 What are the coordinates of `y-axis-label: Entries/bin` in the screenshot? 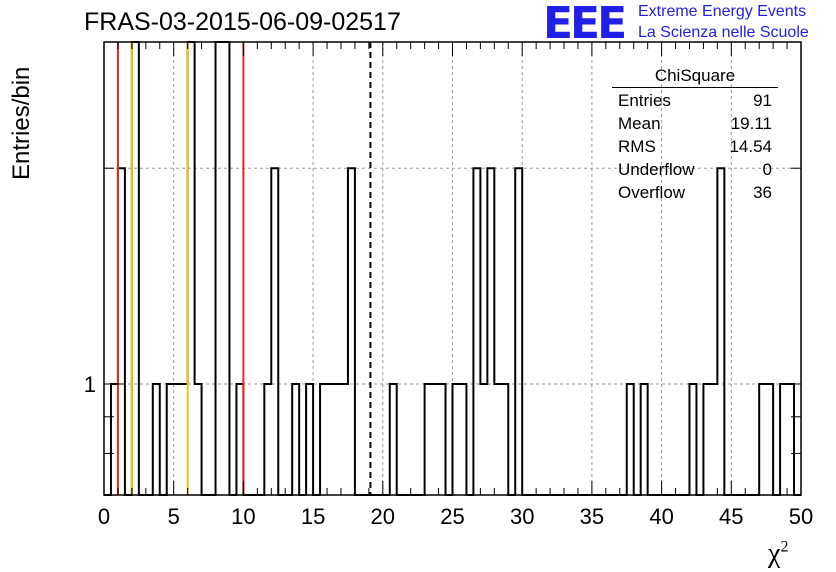 It's located at (21, 123).